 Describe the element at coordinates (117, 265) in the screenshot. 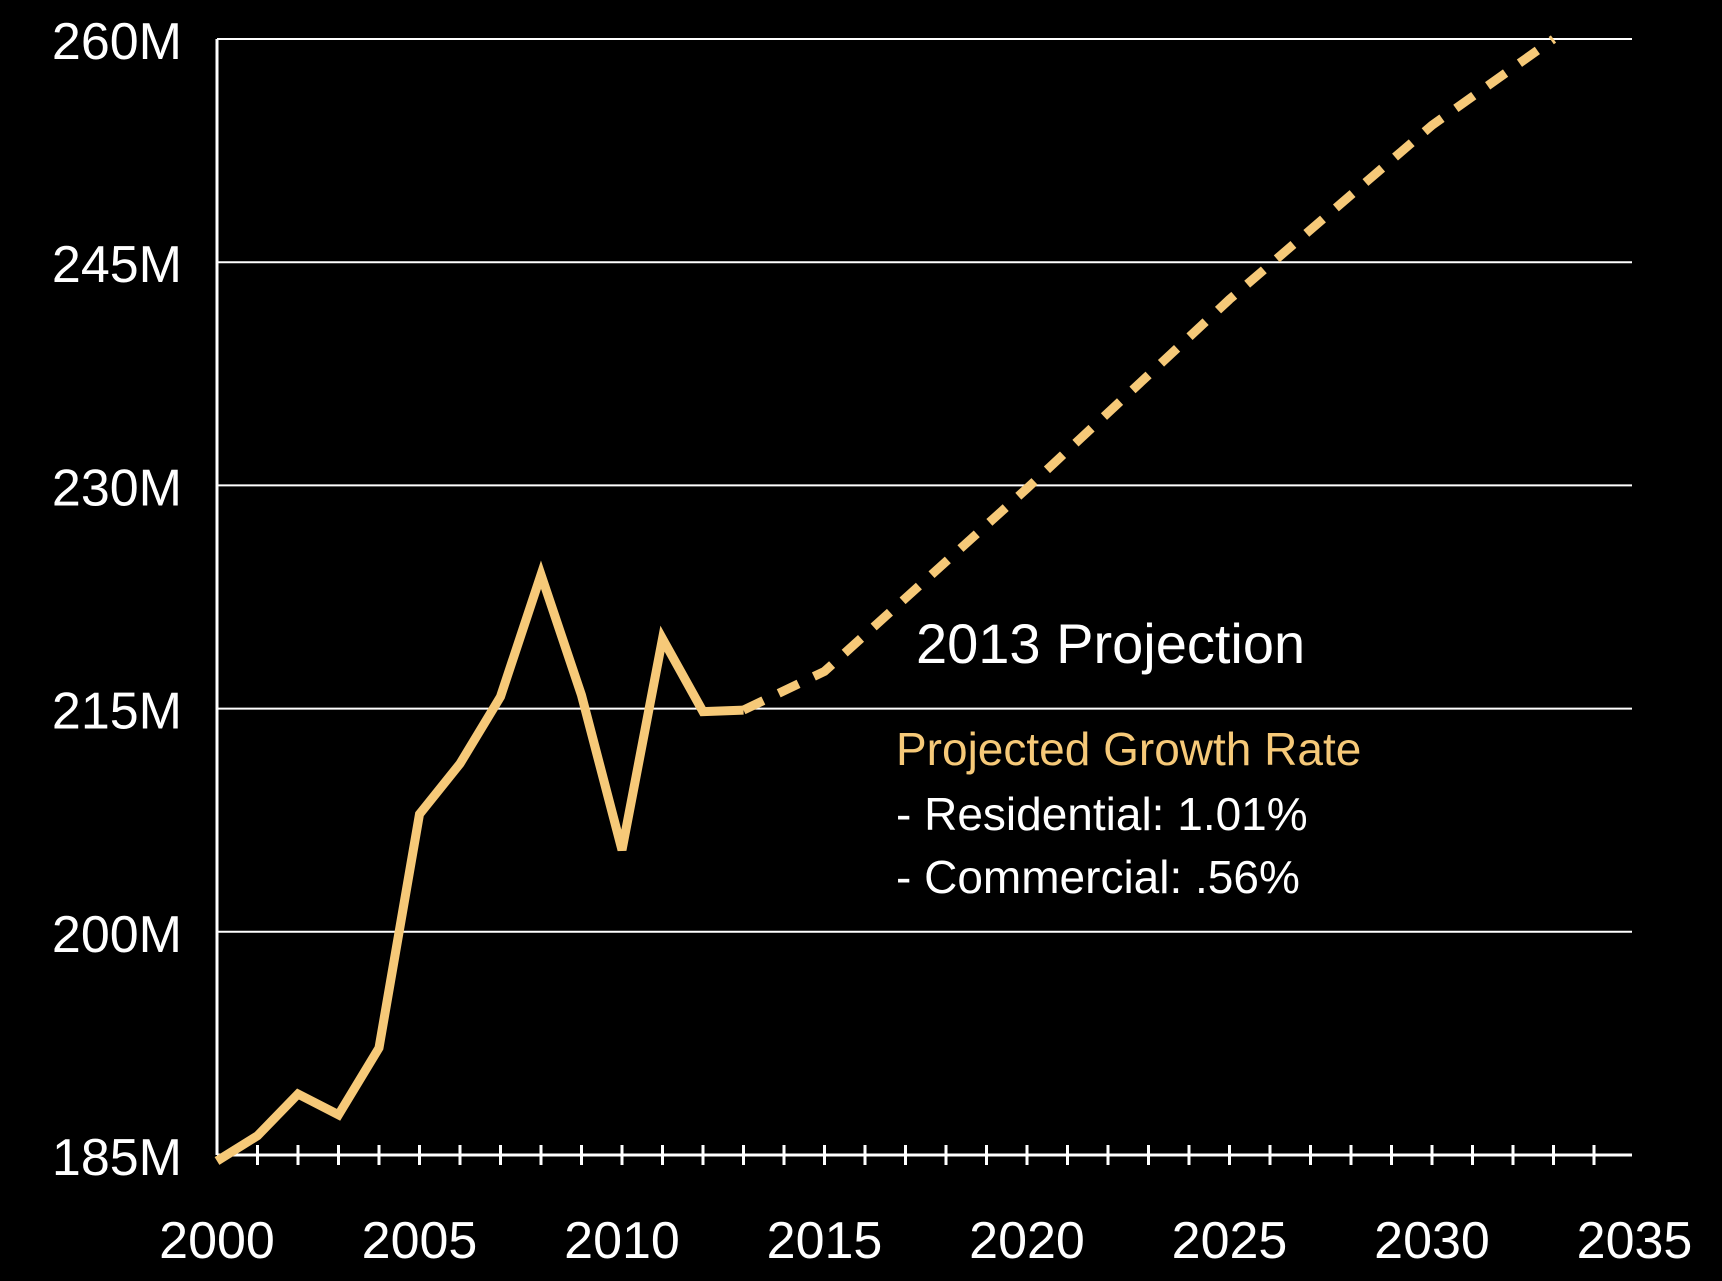

I see `y-tick-label: 245M` at that location.